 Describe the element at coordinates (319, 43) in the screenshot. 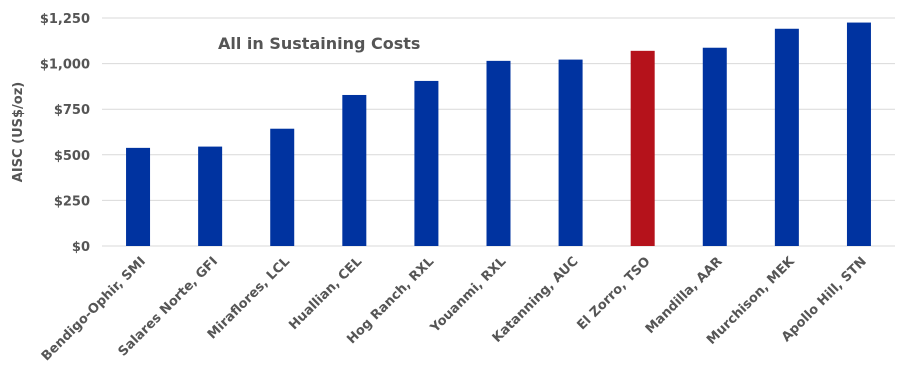

I see `chart-title: All in Sustaining Costs` at that location.